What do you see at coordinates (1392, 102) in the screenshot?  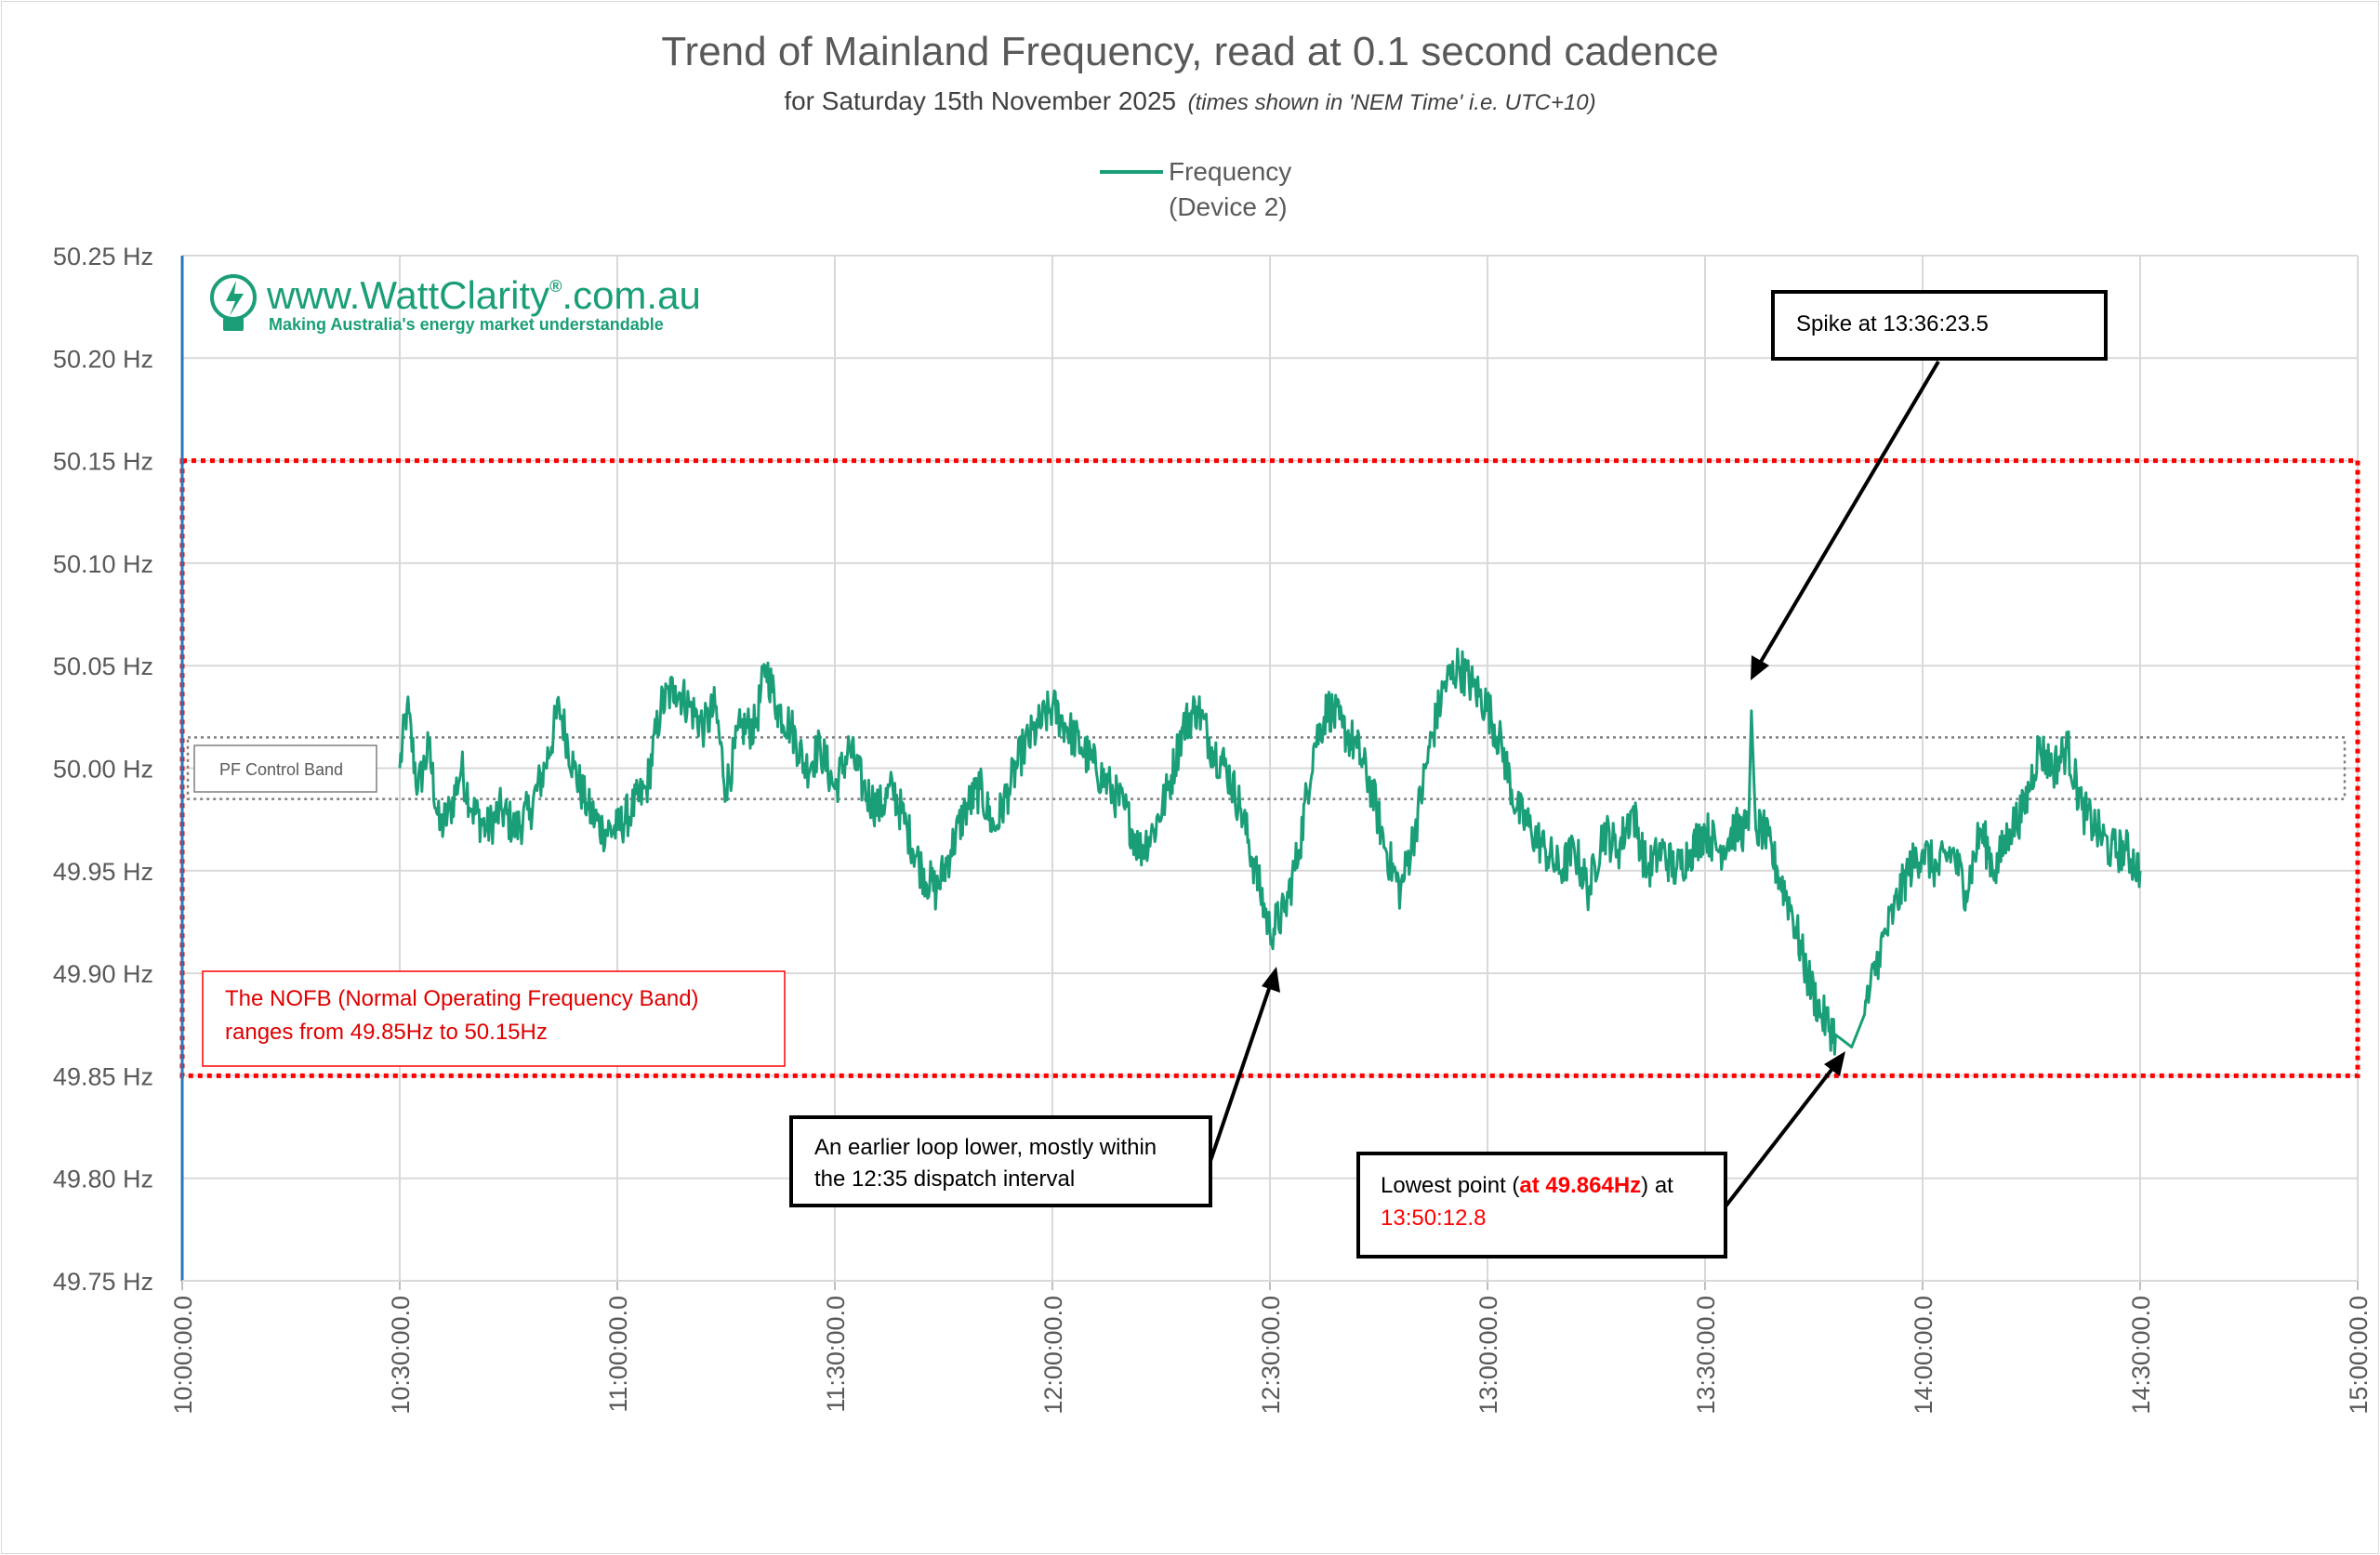 I see `chart-subtitle-note: (times shown in 'NEM Time' i.e. UTC+10)` at bounding box center [1392, 102].